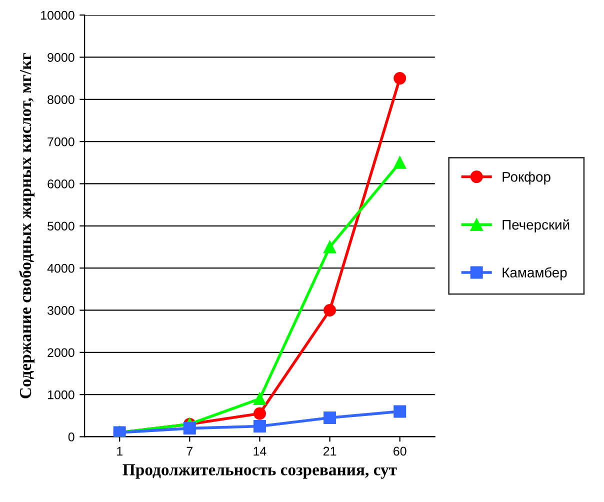 The height and width of the screenshot is (502, 604). I want to click on y-tick-label: 6000, so click(61, 184).